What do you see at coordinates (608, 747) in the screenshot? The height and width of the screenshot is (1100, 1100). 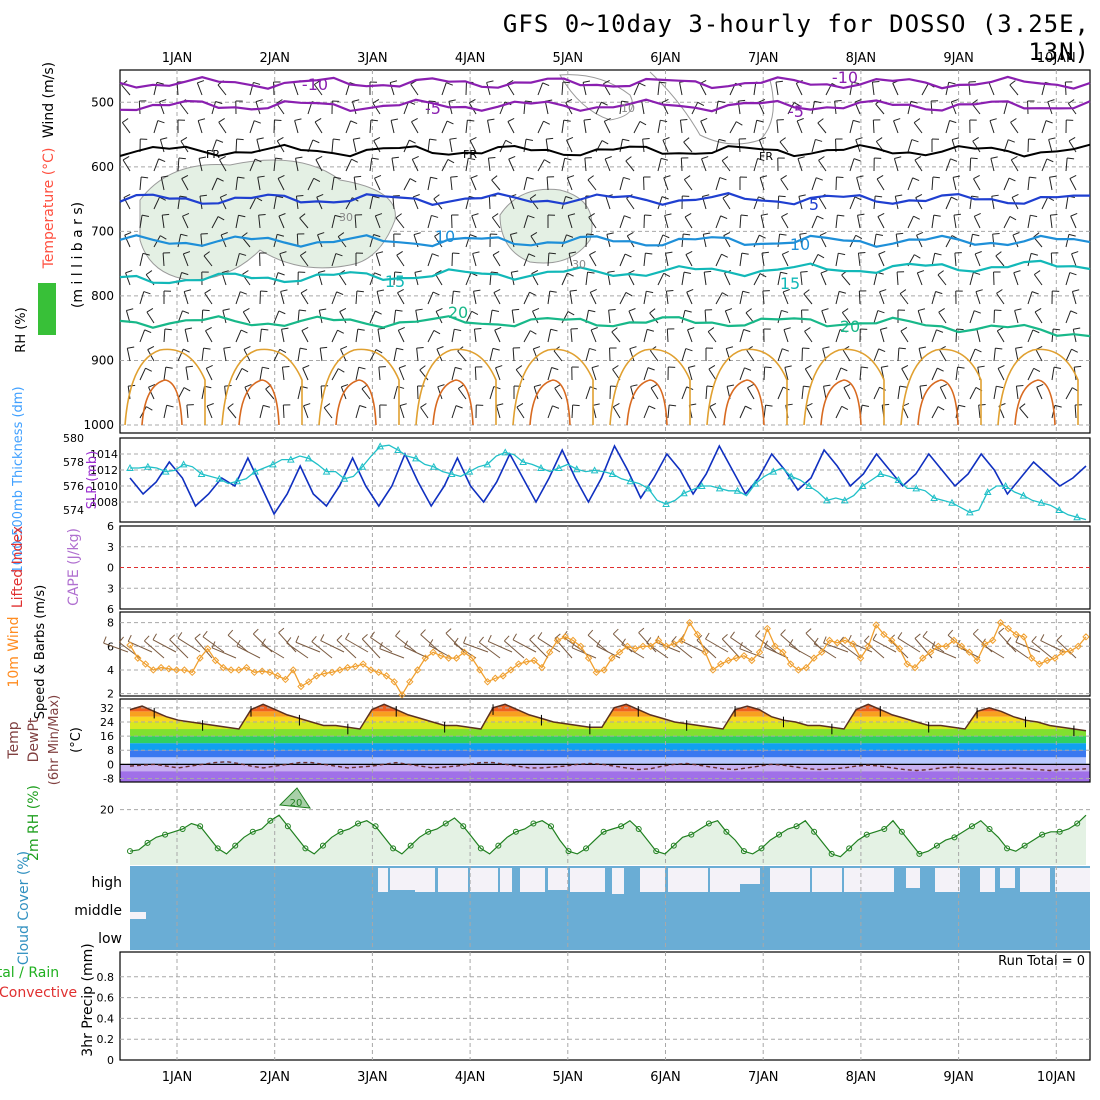 I see `temp-color-band` at bounding box center [608, 747].